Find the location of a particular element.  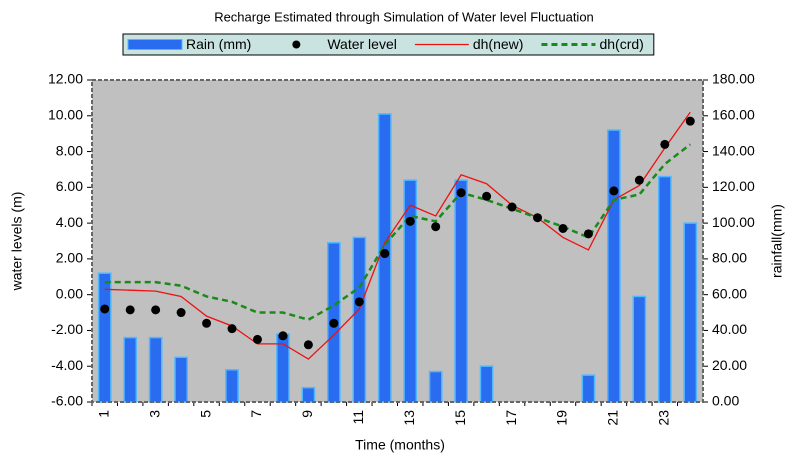

y2-tick-label: 80.00 is located at coordinates (729, 258).